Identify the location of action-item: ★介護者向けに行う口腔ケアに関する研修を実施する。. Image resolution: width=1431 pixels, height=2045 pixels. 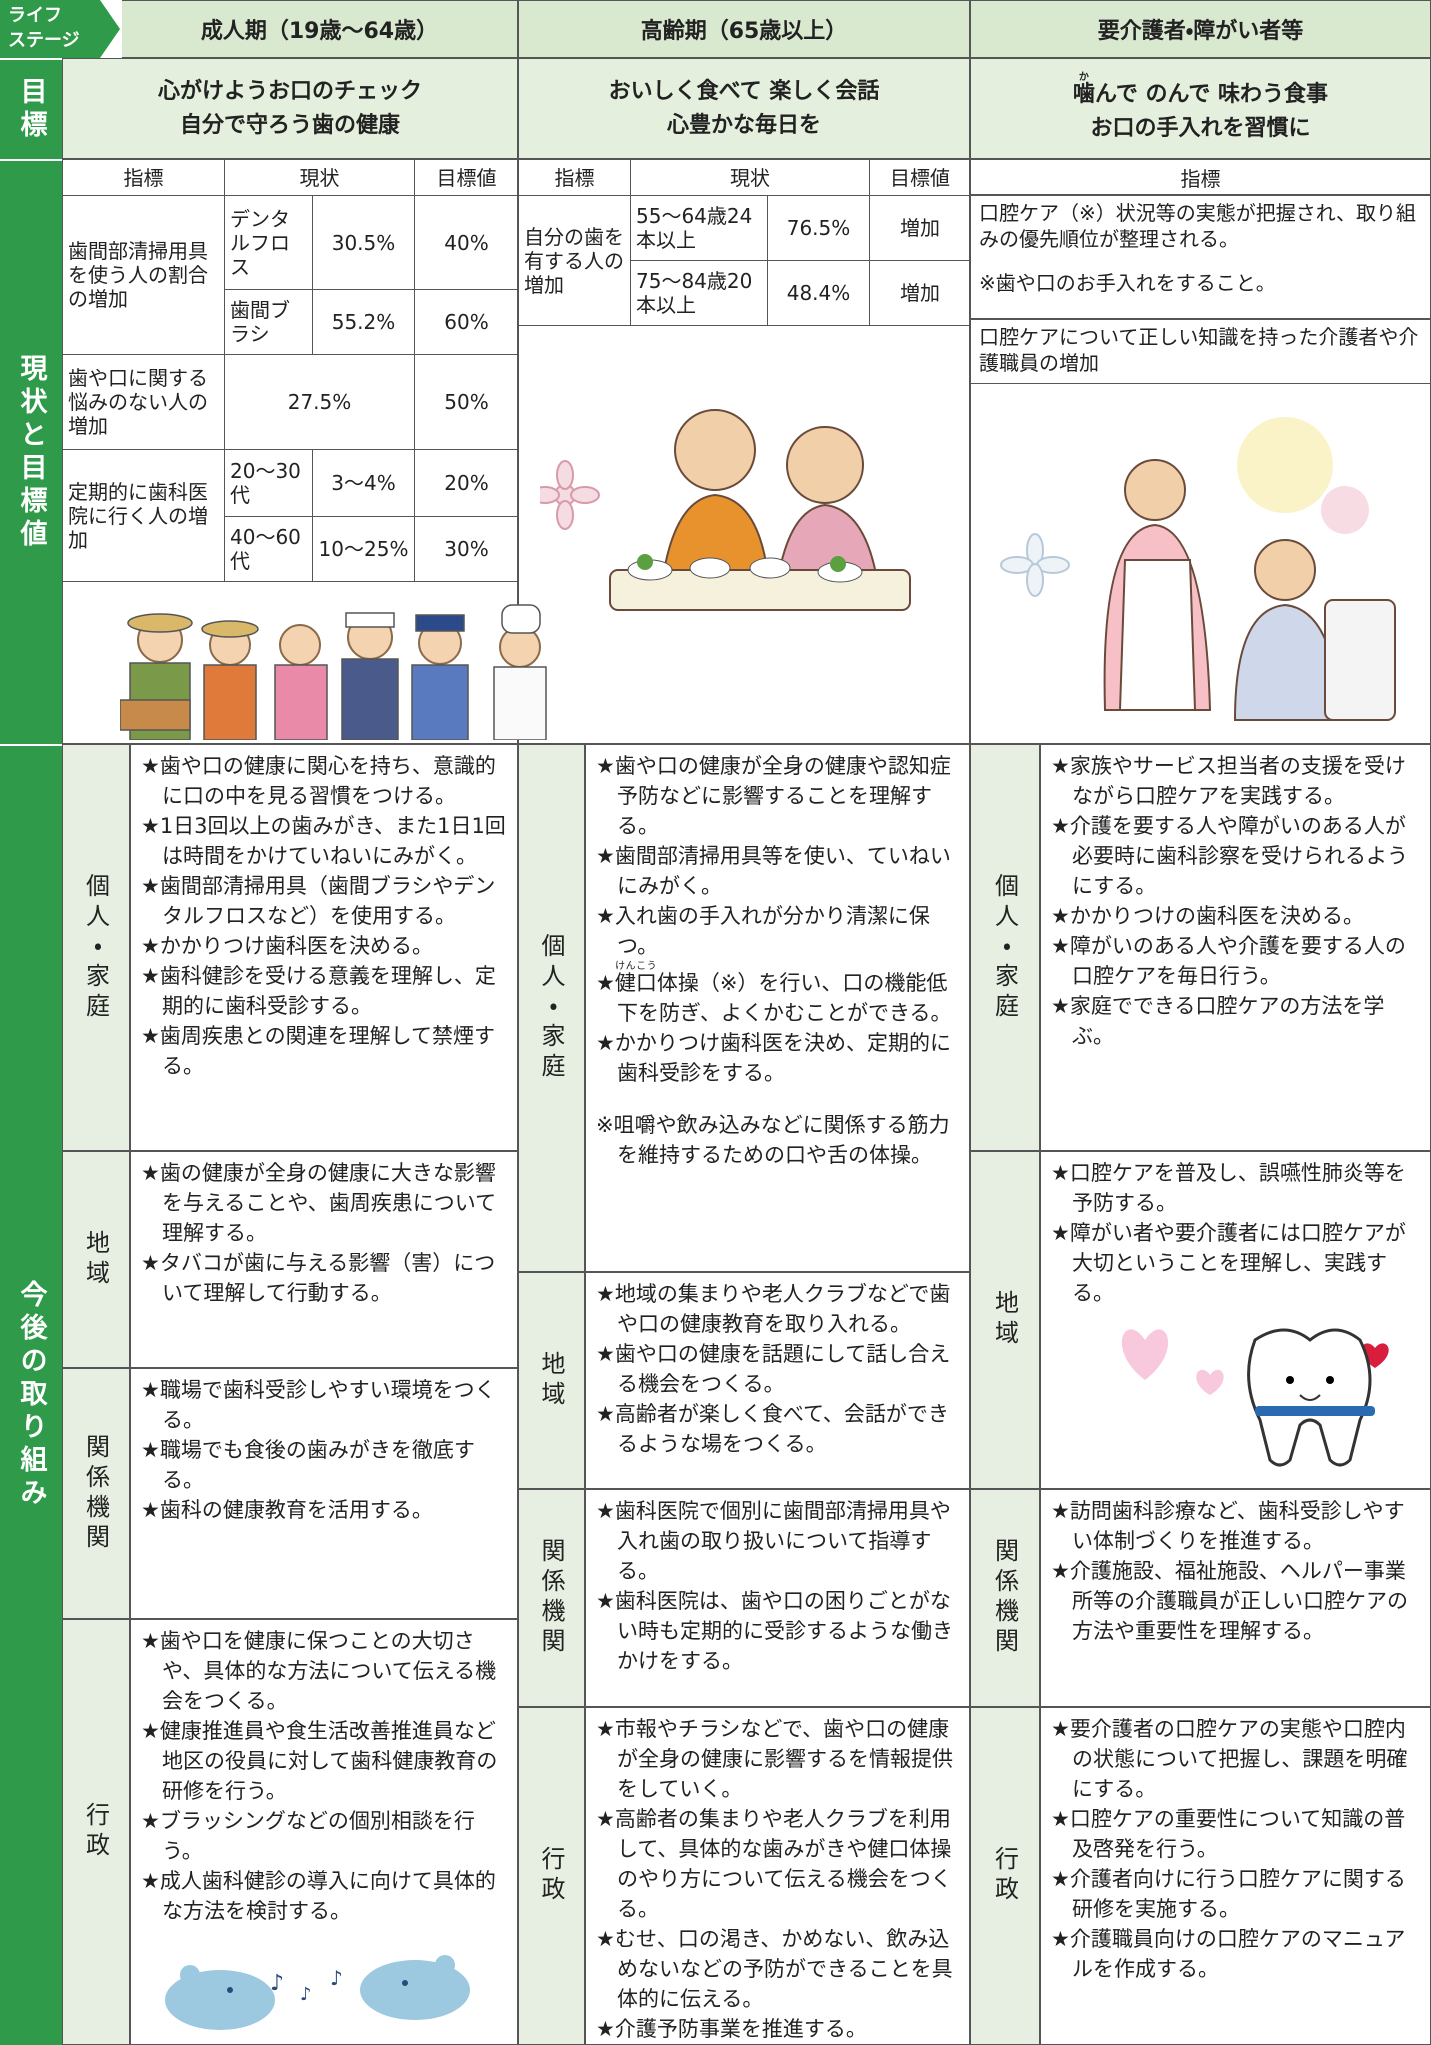
(1228, 1894).